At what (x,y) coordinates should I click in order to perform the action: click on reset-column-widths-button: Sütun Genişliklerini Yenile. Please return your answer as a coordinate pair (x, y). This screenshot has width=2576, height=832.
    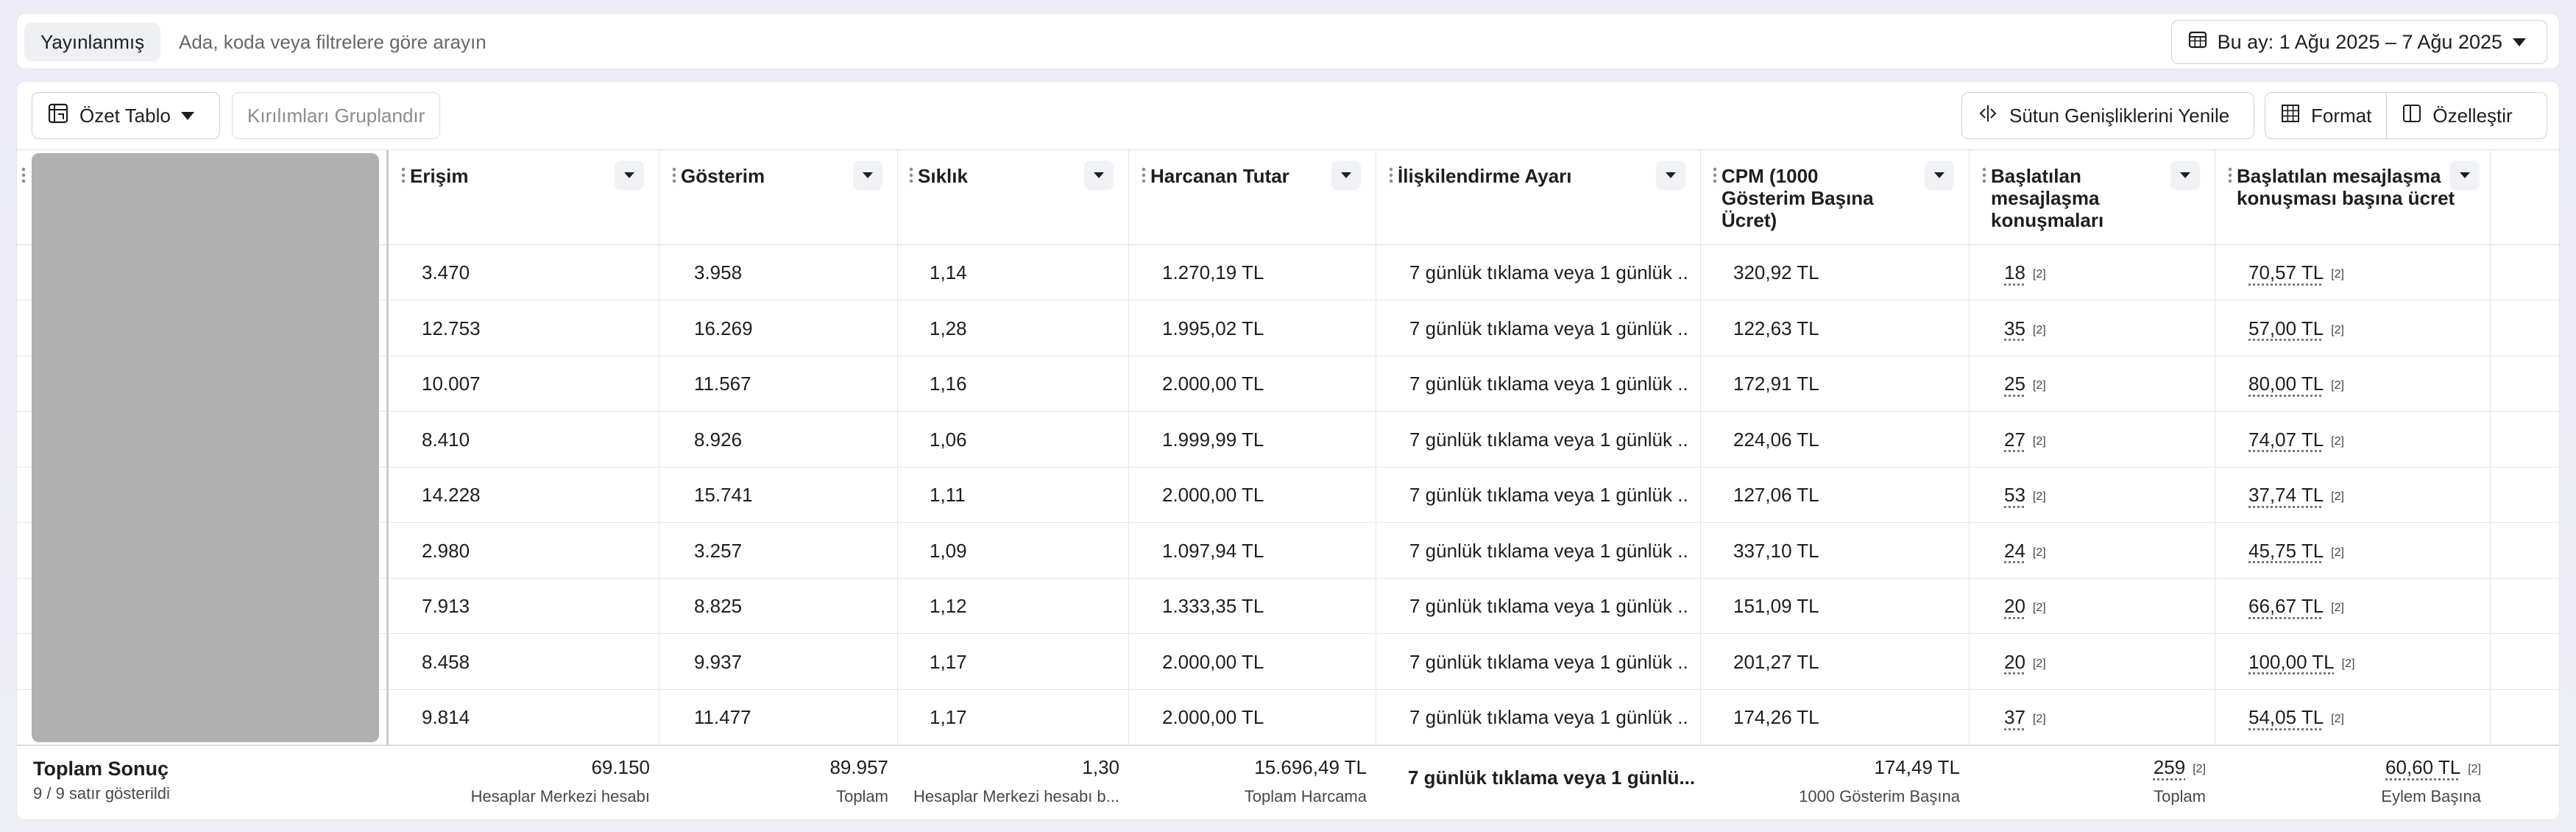
    Looking at the image, I should click on (2107, 115).